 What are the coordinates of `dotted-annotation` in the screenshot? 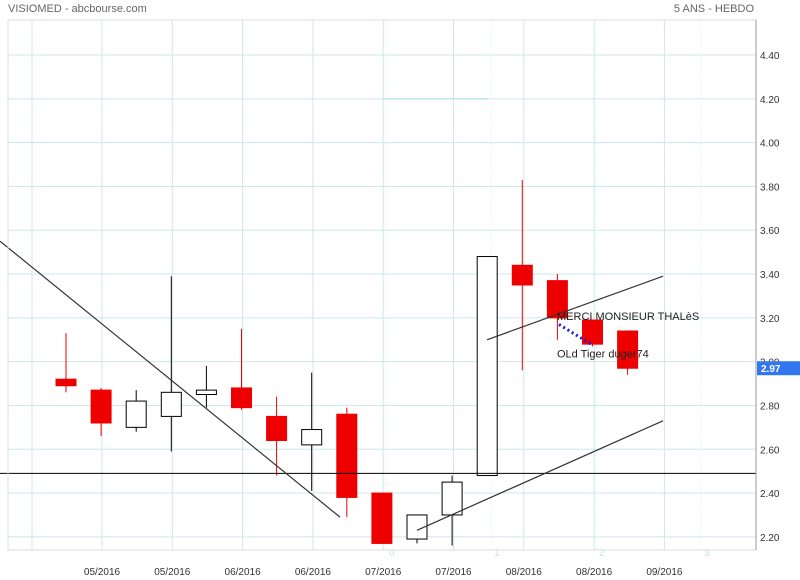 It's located at (575, 334).